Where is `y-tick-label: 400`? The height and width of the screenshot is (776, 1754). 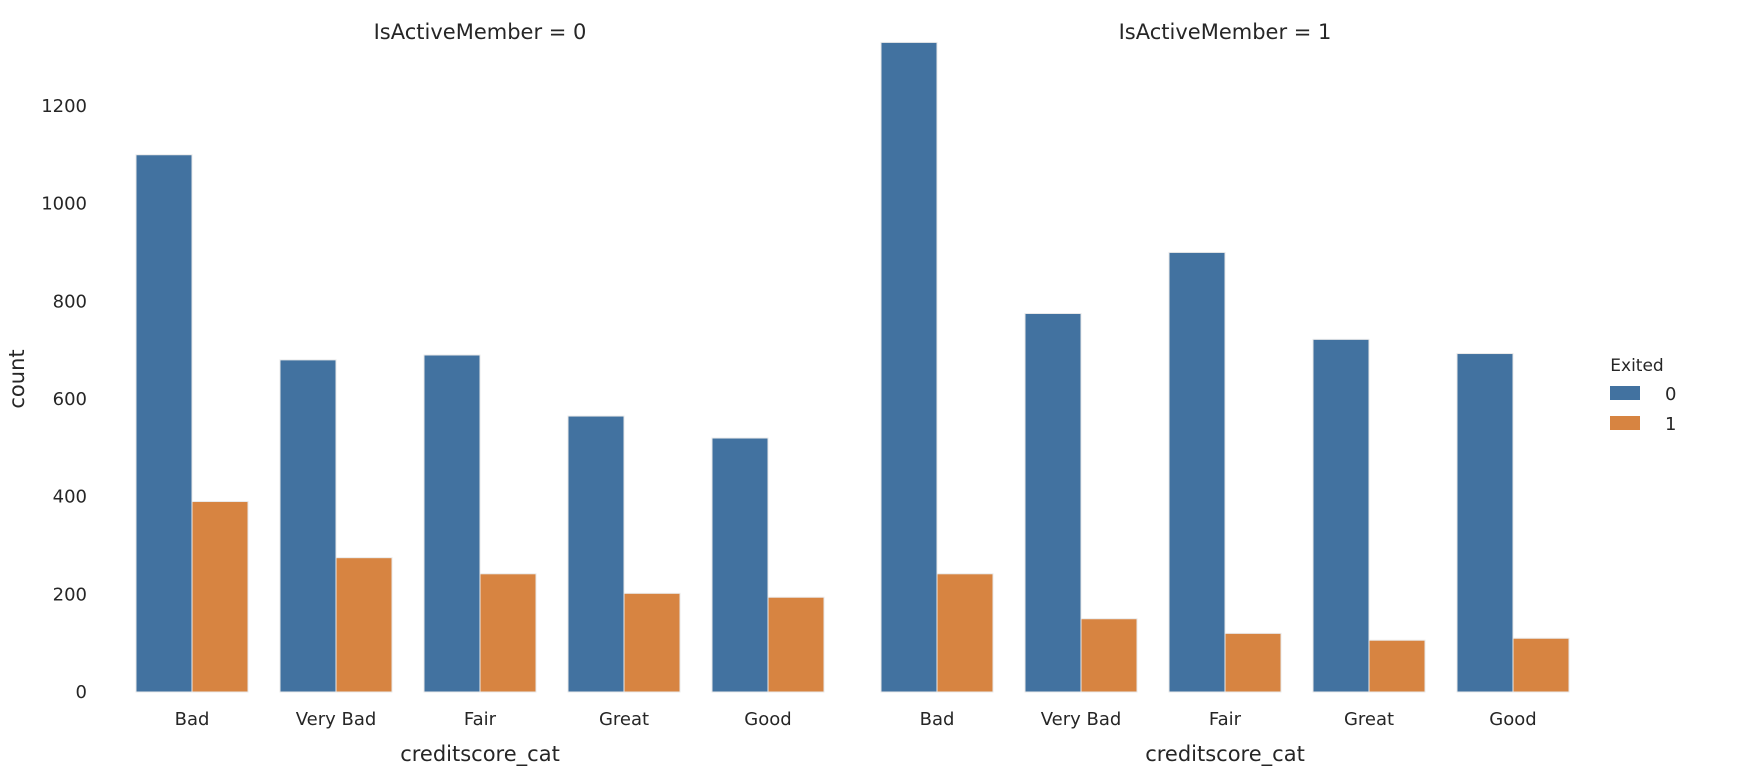
y-tick-label: 400 is located at coordinates (70, 497).